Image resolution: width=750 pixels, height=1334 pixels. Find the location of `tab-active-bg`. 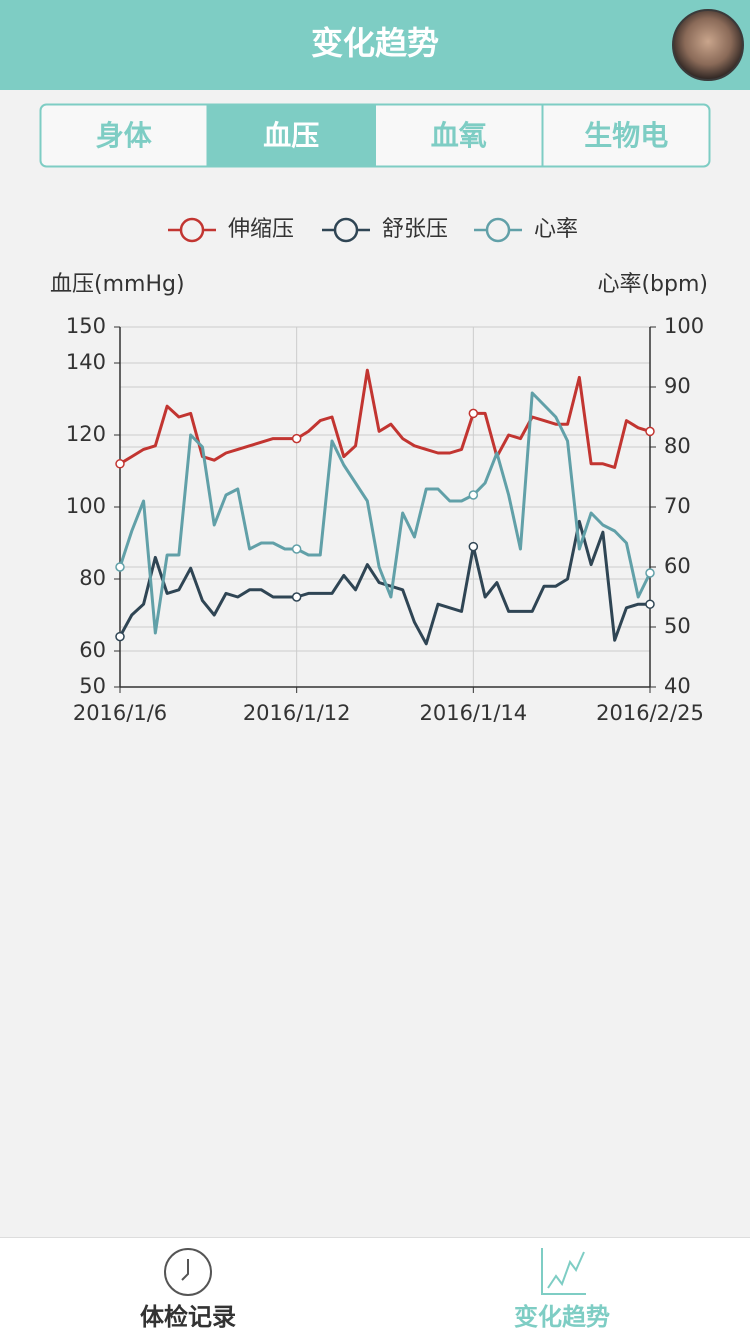

tab-active-bg is located at coordinates (291, 135).